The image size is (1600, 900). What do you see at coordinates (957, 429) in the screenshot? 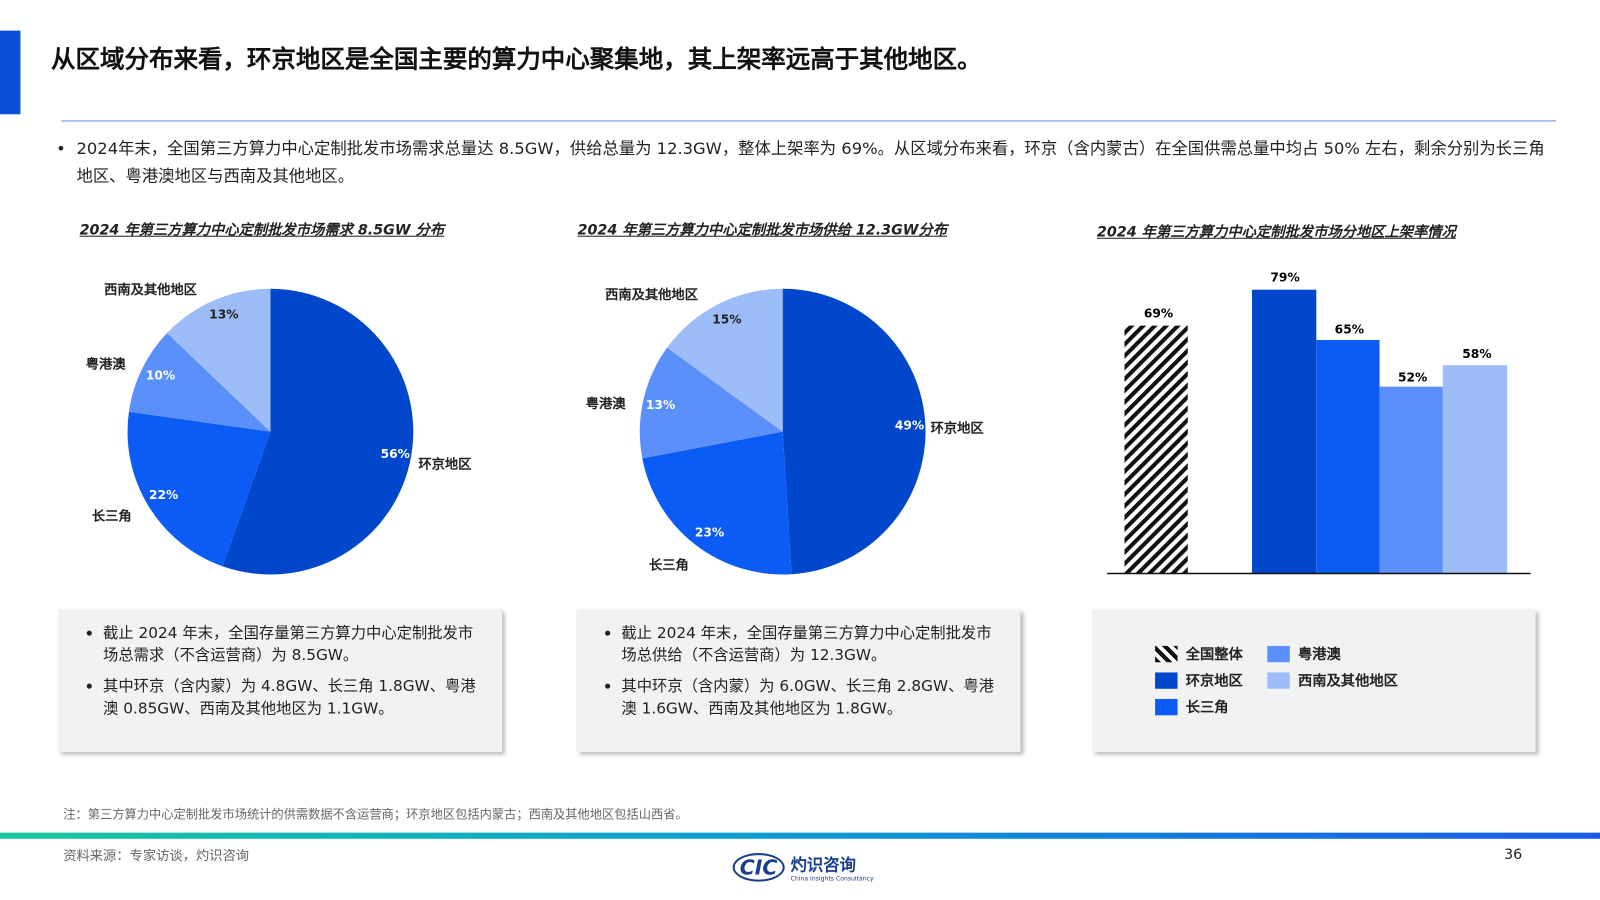
I see `pie2-label-huanjing: 环京地区` at bounding box center [957, 429].